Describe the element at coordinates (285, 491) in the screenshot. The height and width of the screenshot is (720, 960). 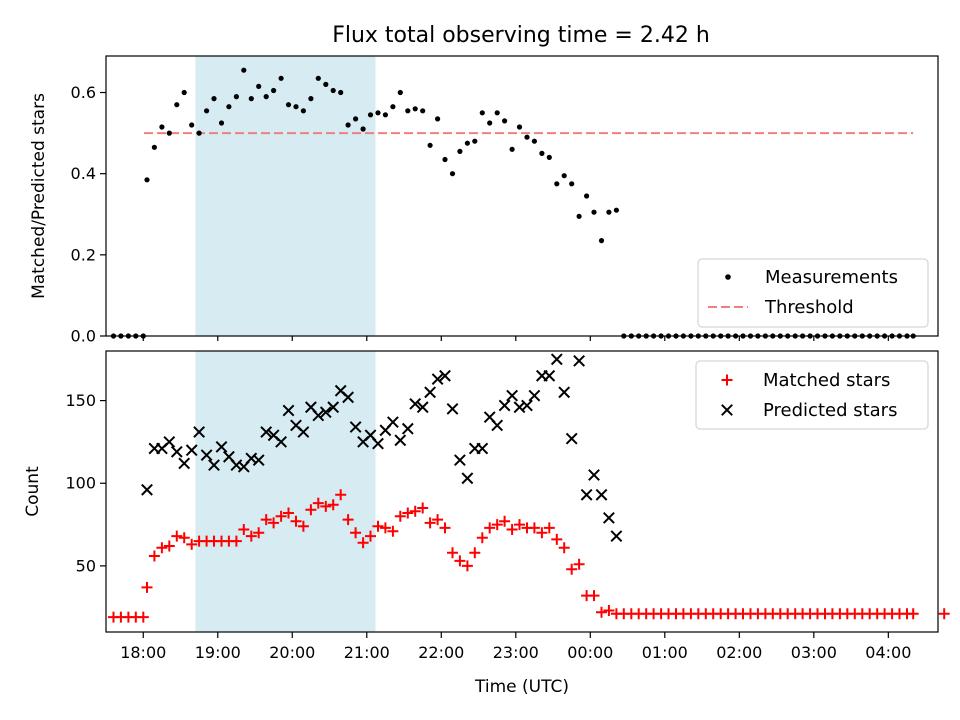
I see `observing-window-span` at that location.